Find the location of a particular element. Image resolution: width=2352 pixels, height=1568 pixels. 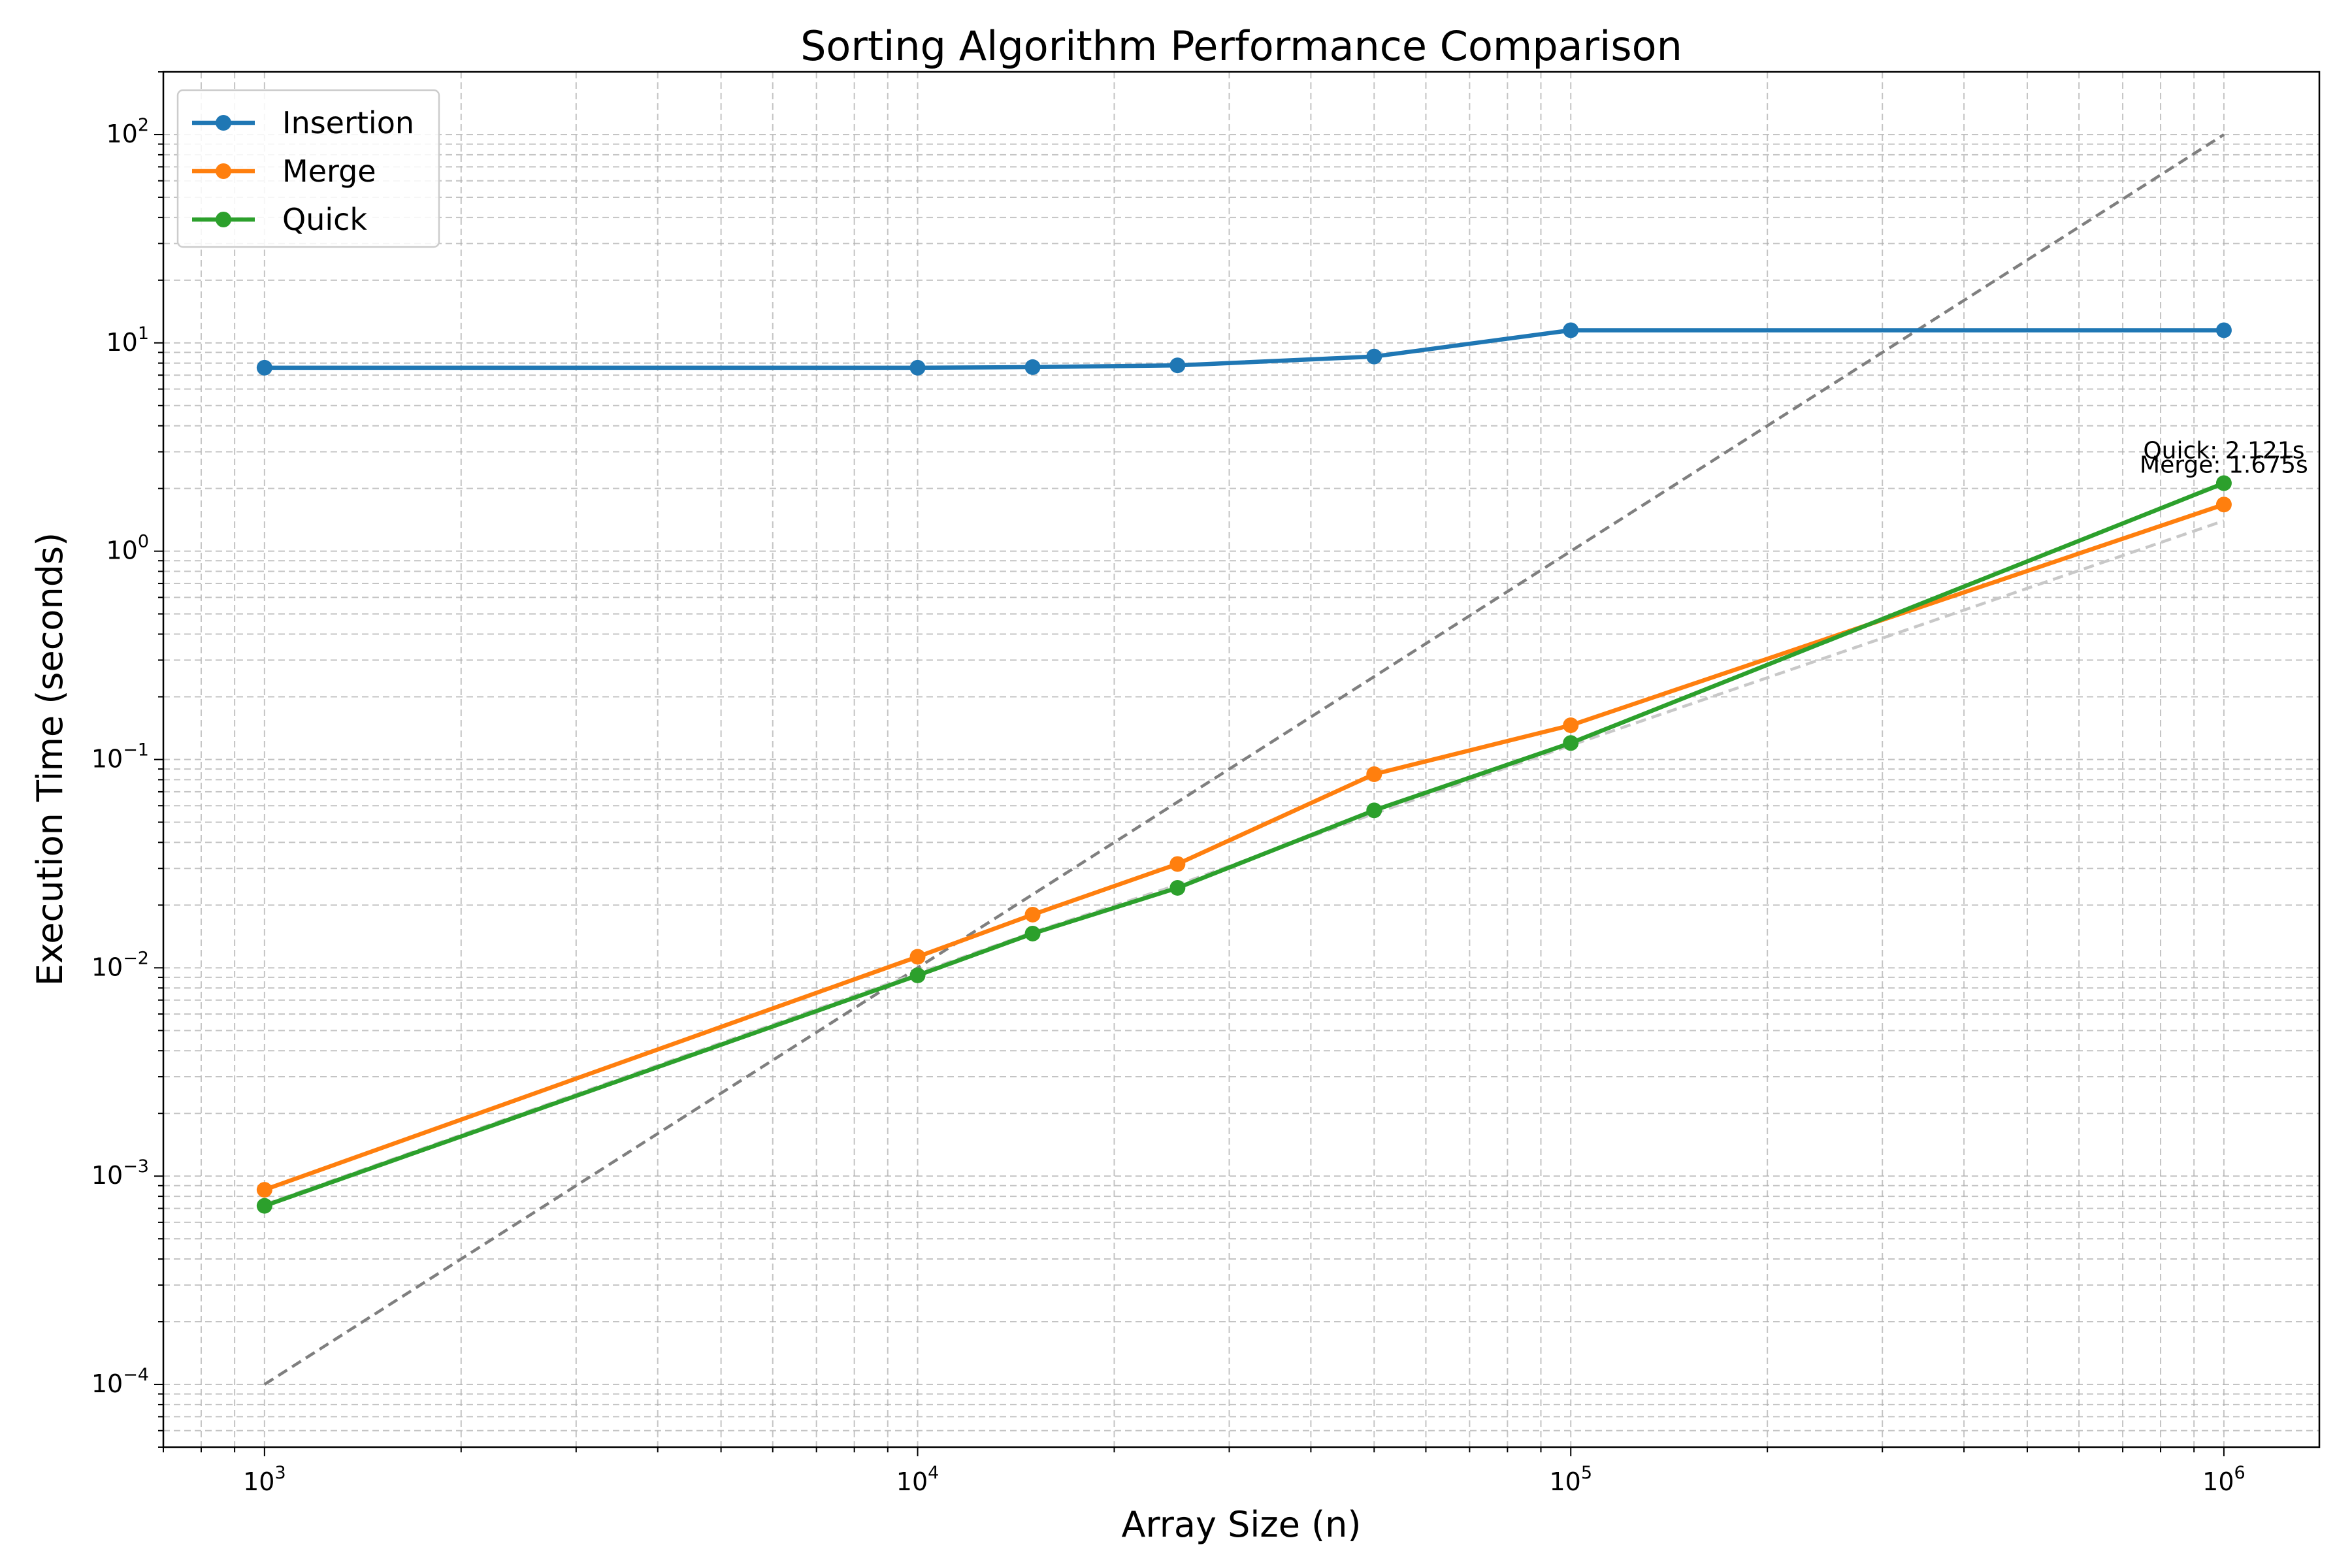

annotation-label: Merge: 1.675s is located at coordinates (2224, 465).